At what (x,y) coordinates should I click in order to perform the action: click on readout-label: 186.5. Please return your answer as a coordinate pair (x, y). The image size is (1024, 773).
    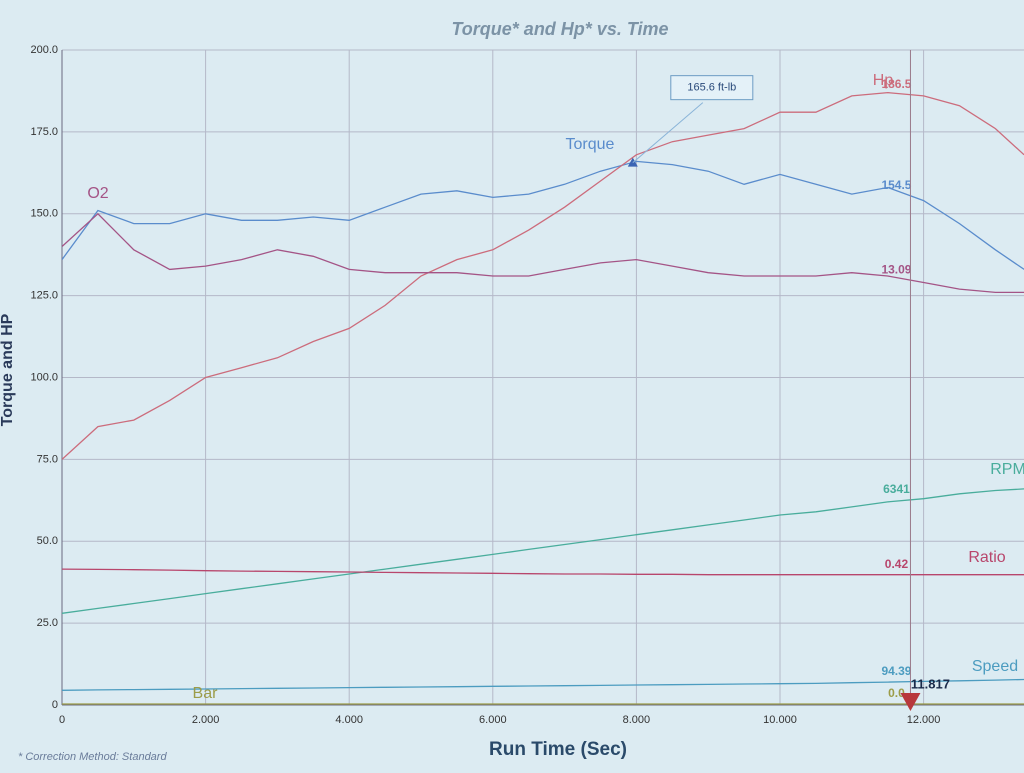
    Looking at the image, I should click on (896, 84).